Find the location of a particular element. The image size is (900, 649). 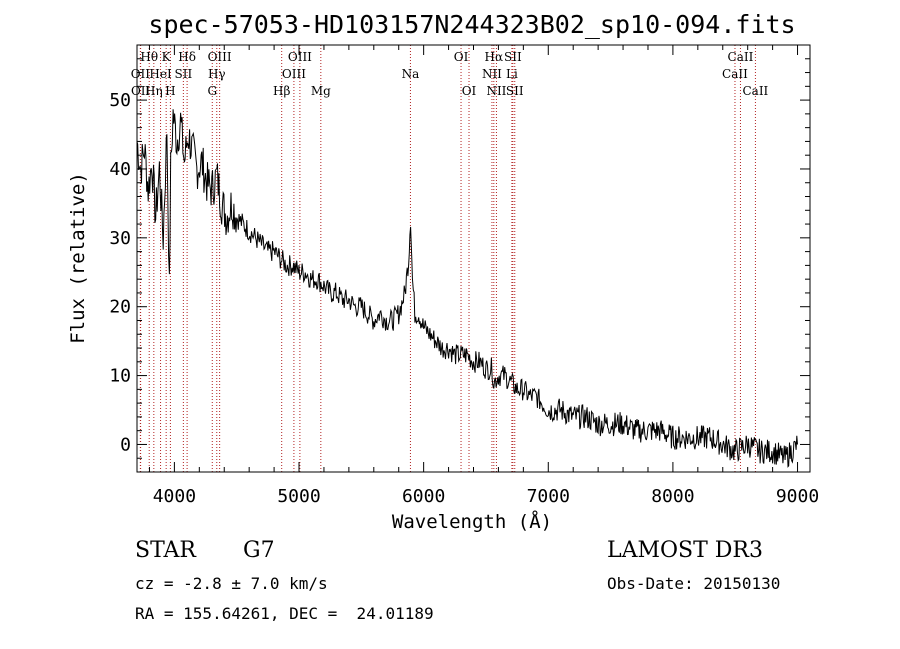

survey-name: LAMOST DR3 is located at coordinates (685, 550).